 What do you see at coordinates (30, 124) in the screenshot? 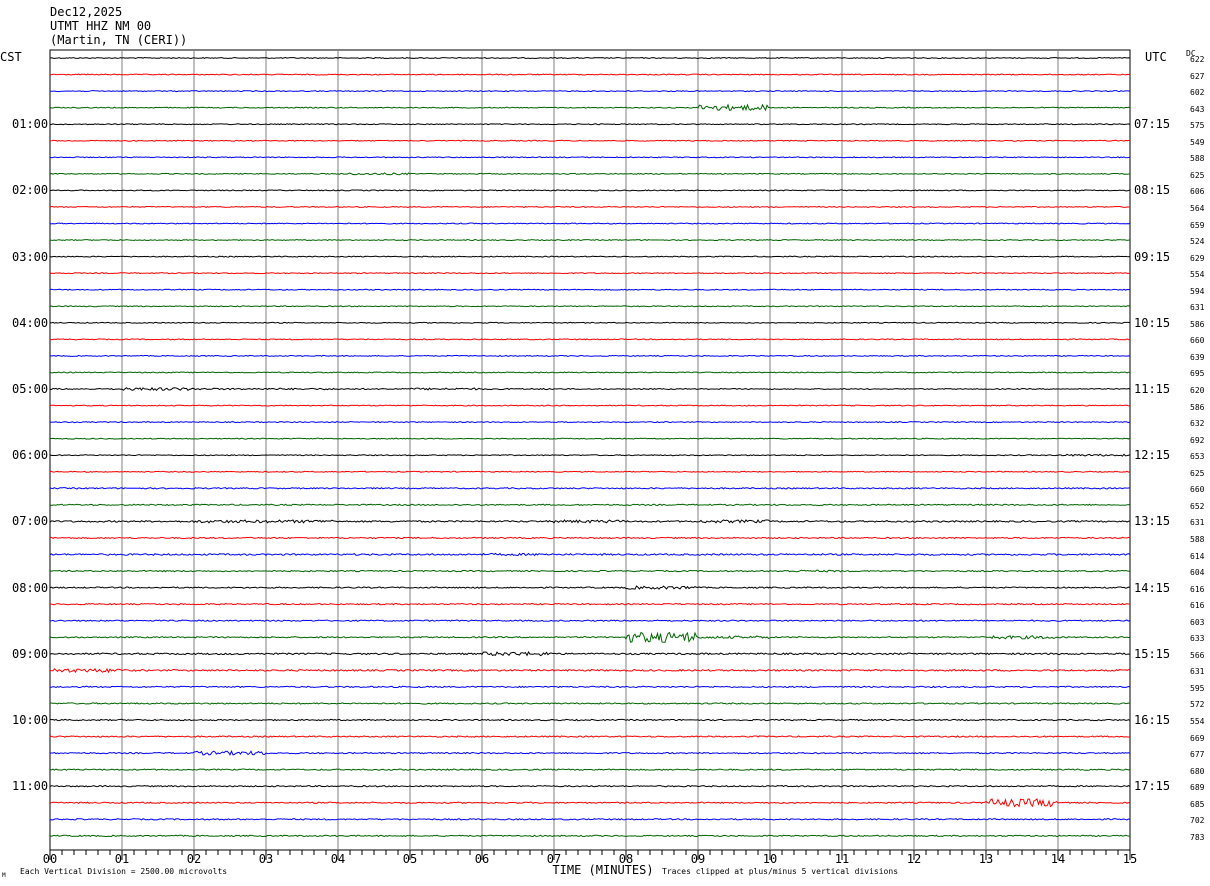
I see `left-hour-label: 01:00` at bounding box center [30, 124].